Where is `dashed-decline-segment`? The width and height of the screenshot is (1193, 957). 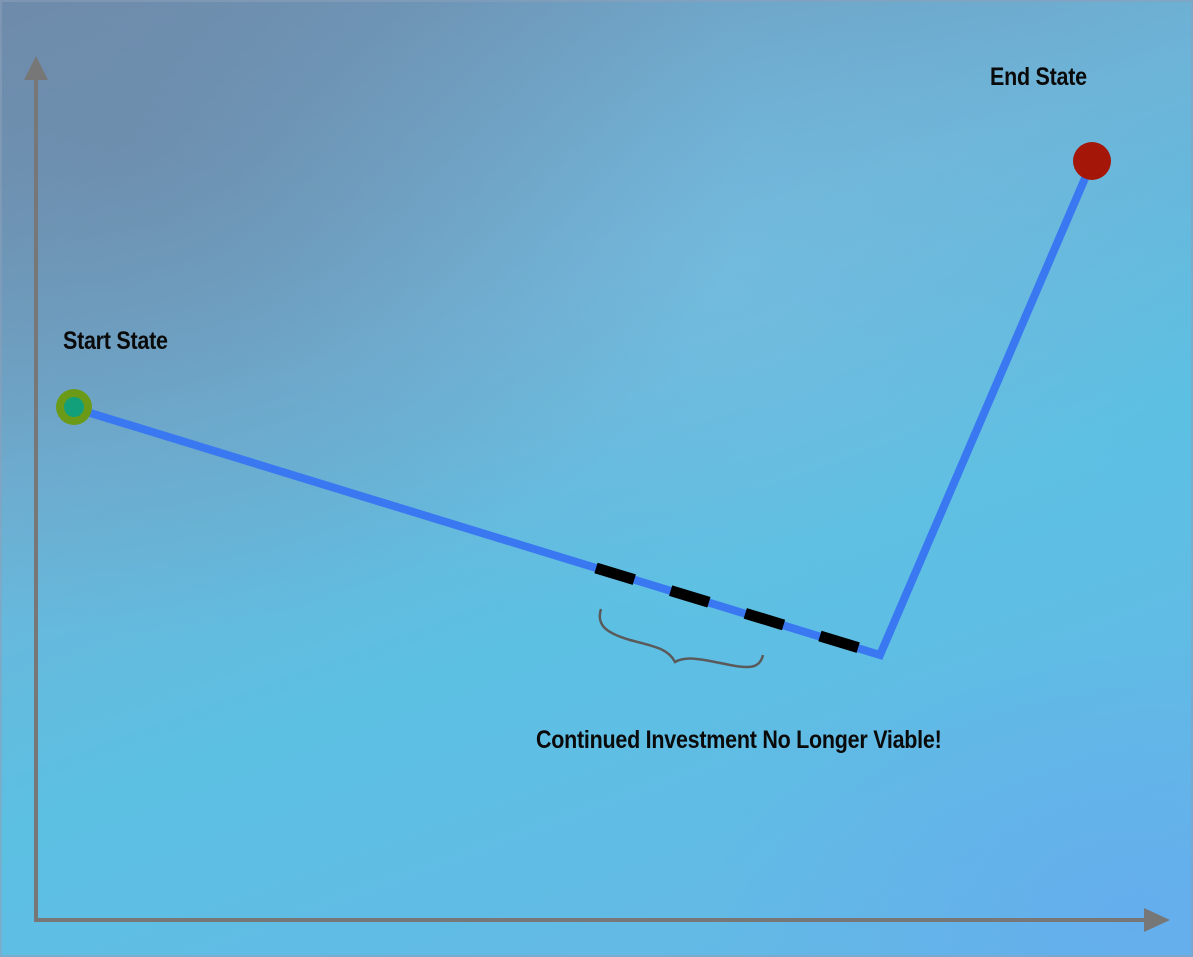
dashed-decline-segment is located at coordinates (731, 609).